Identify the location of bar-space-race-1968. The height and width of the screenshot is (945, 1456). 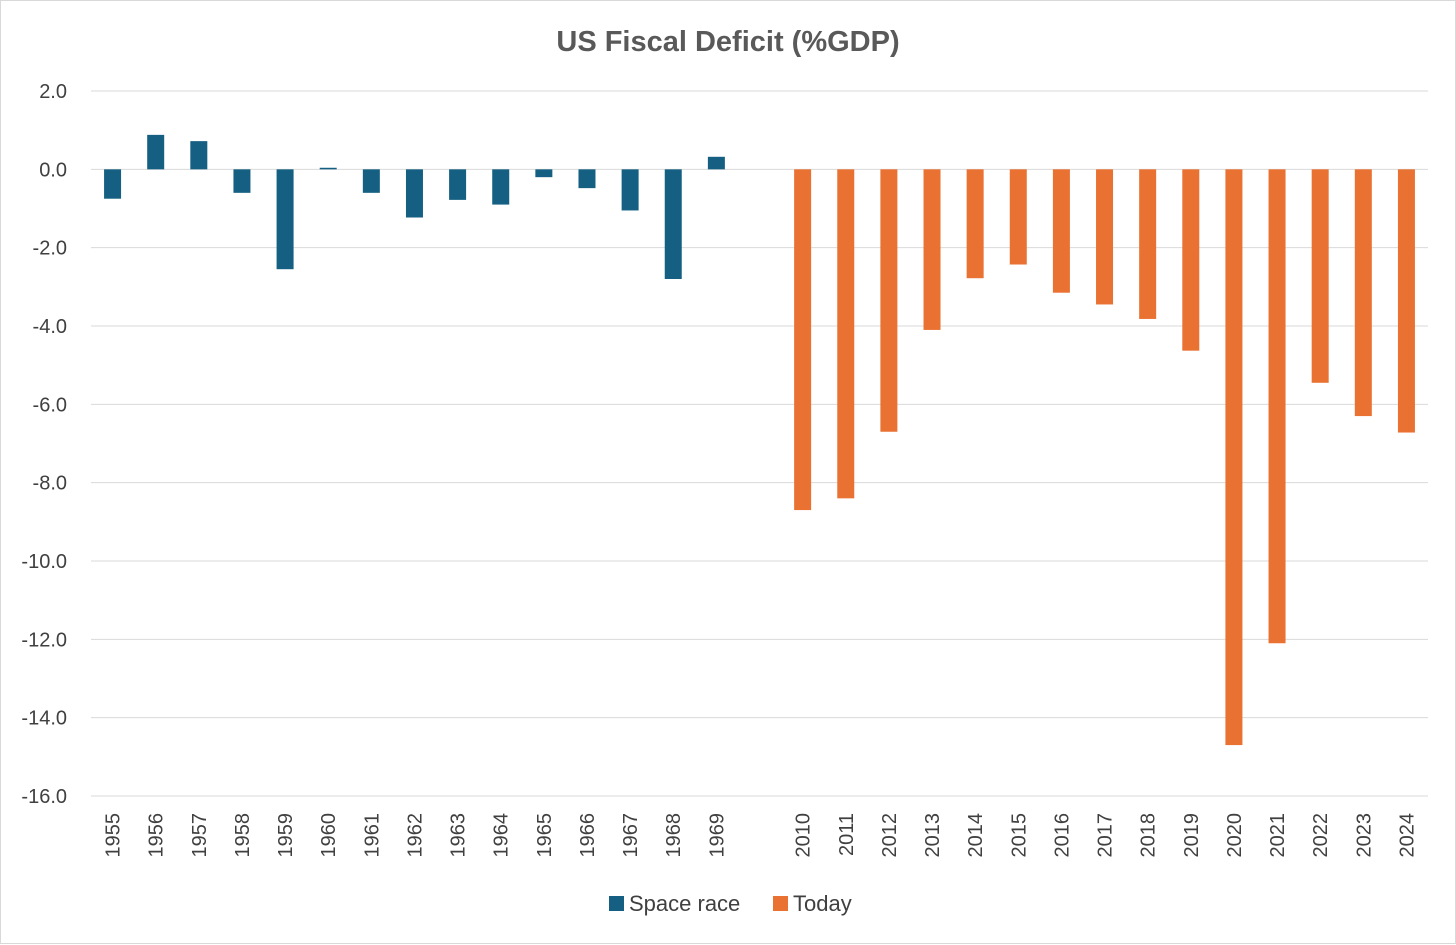
(673, 224).